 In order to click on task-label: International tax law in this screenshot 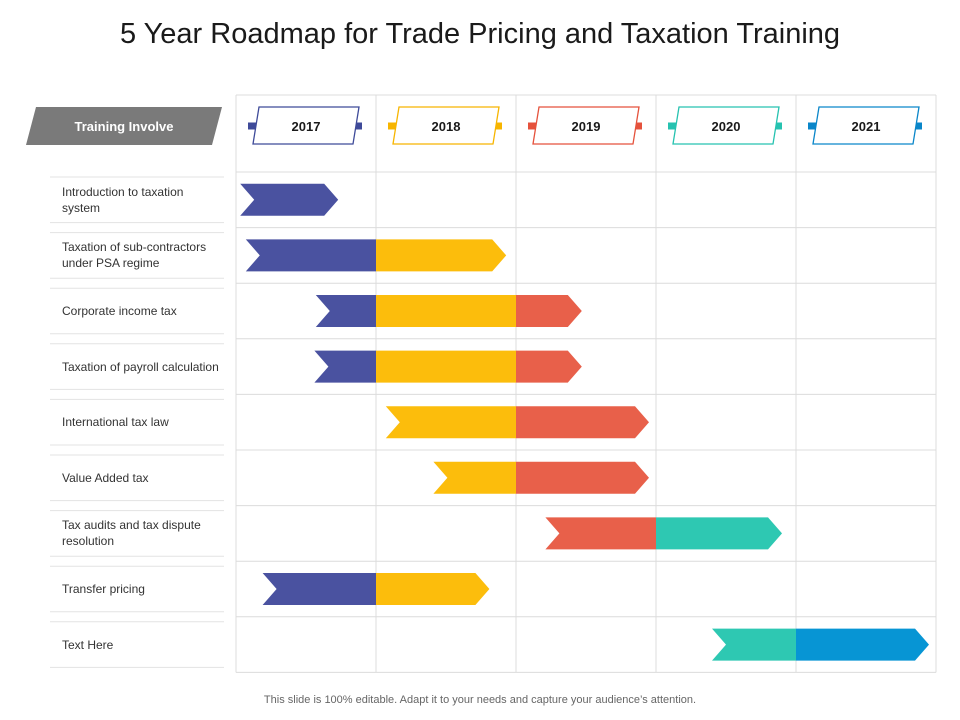, I will do `click(115, 422)`.